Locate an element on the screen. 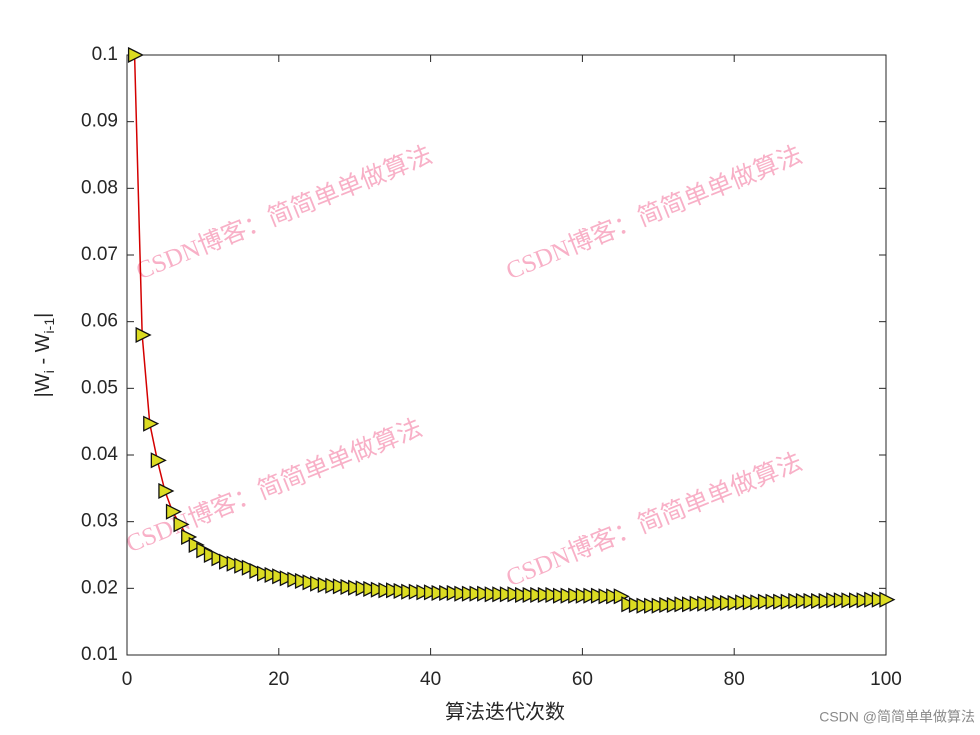  y-label-sub: i is located at coordinates (49, 371).